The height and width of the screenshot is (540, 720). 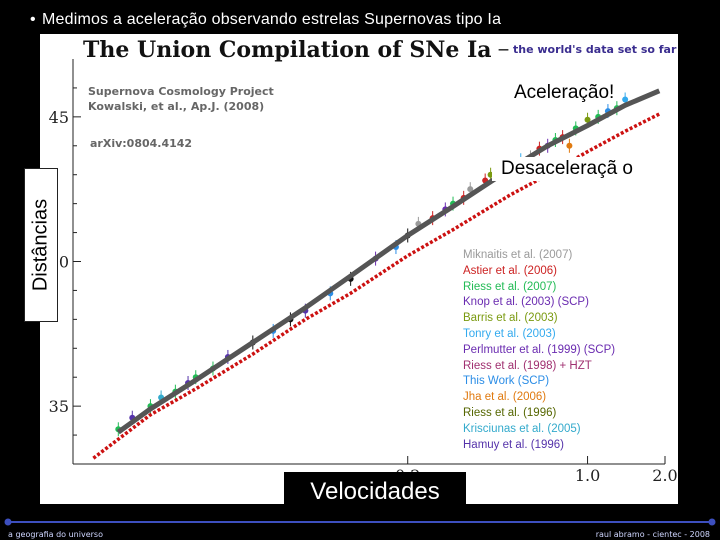 What do you see at coordinates (526, 302) in the screenshot?
I see `legend-entry: Knop et al. (2003) (SCP)` at bounding box center [526, 302].